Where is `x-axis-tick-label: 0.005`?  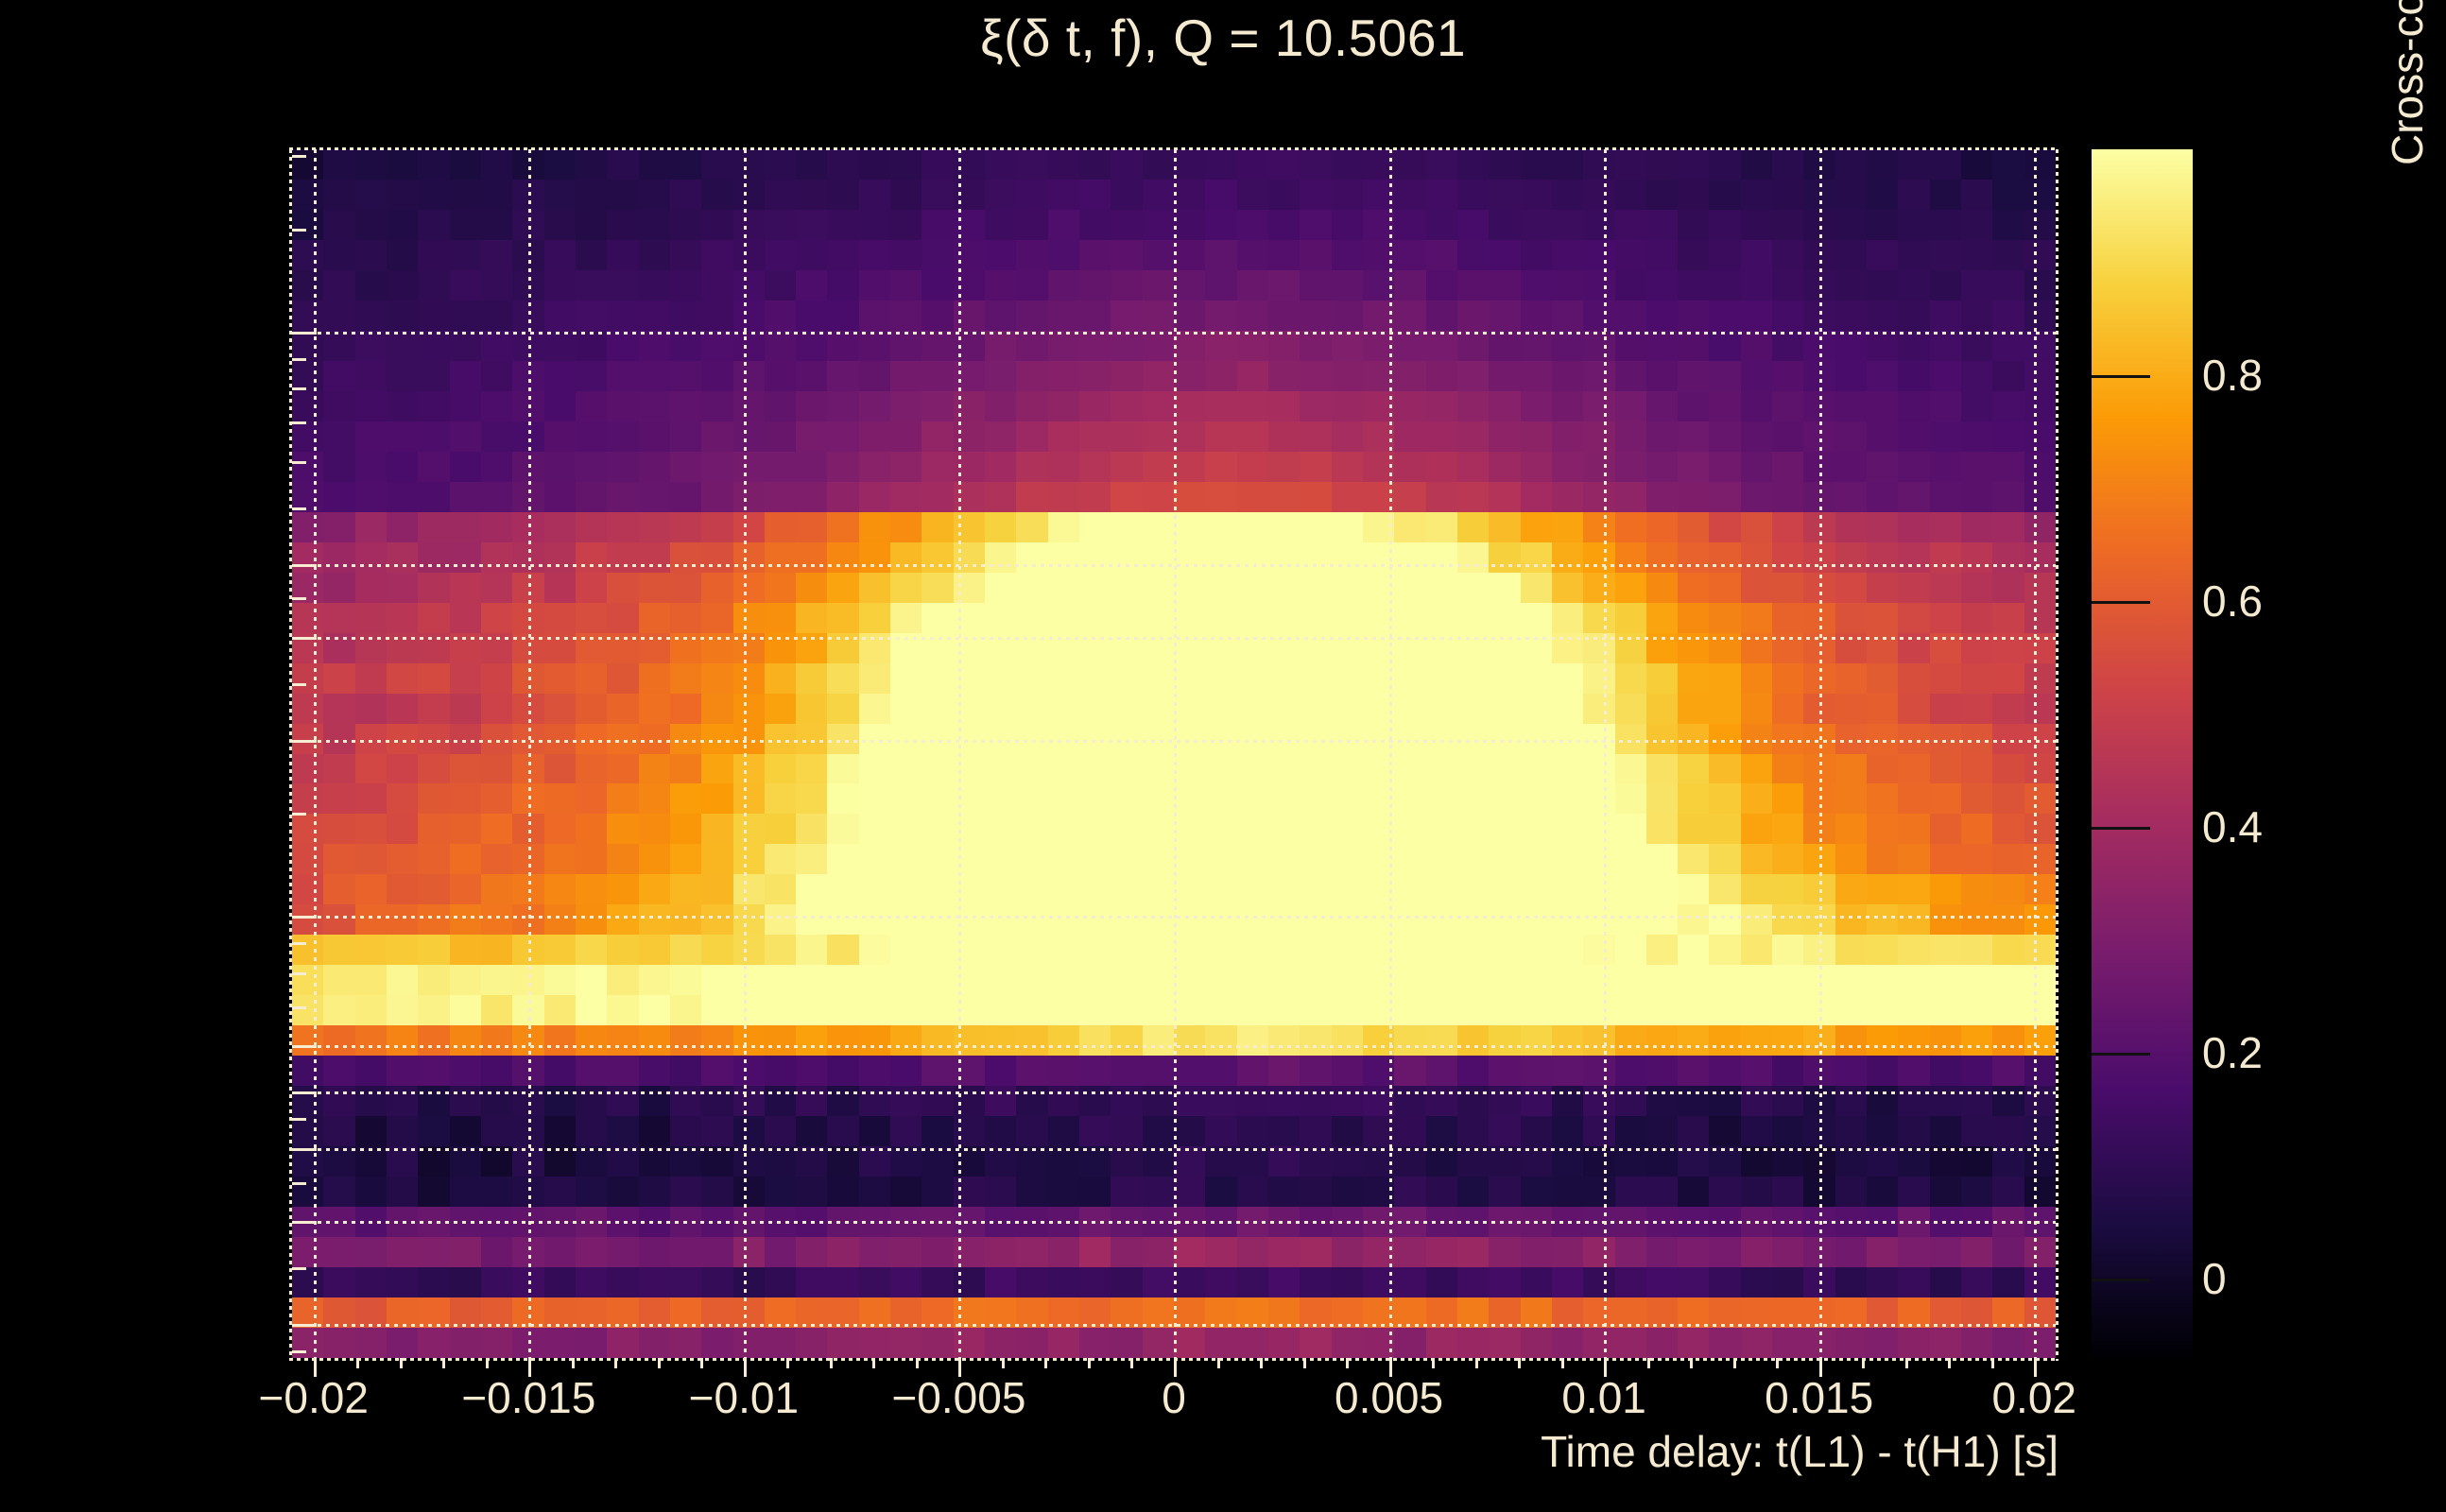 x-axis-tick-label: 0.005 is located at coordinates (1389, 1397).